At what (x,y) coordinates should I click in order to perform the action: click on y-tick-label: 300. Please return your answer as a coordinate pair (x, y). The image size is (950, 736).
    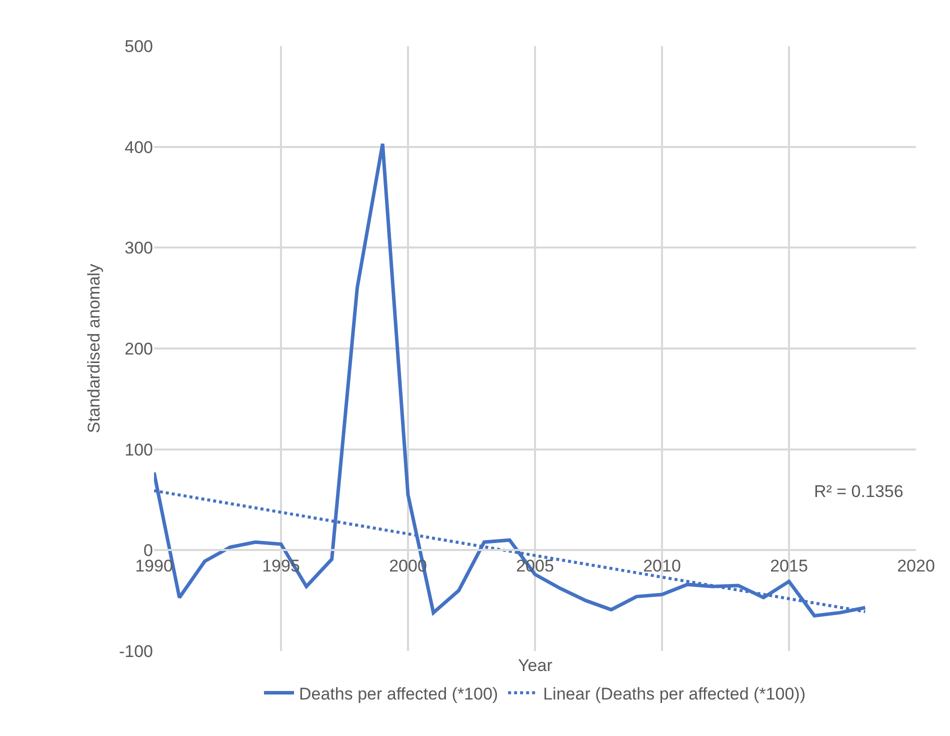
    Looking at the image, I should click on (138, 248).